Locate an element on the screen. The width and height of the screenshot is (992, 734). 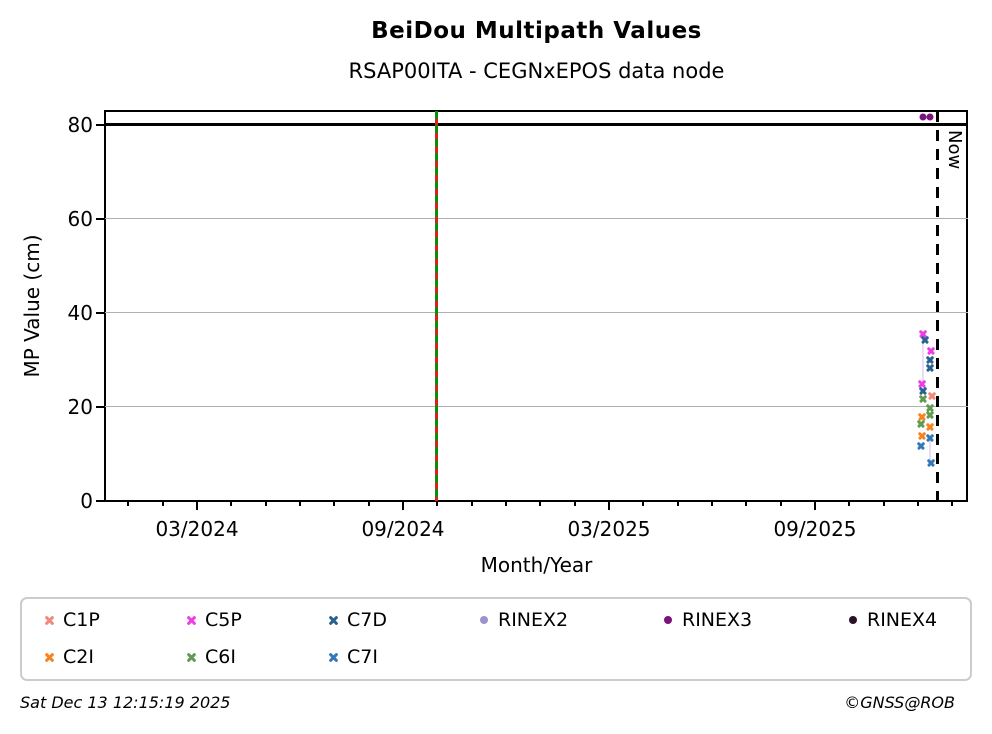
legend-label: C7D is located at coordinates (367, 620).